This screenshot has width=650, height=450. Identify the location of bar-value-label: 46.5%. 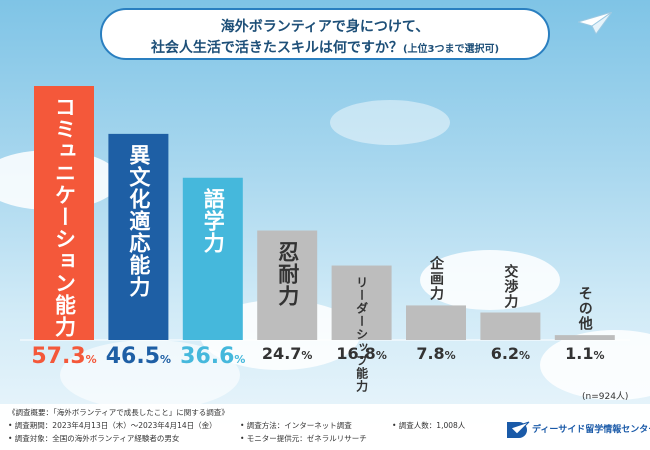
(138, 356).